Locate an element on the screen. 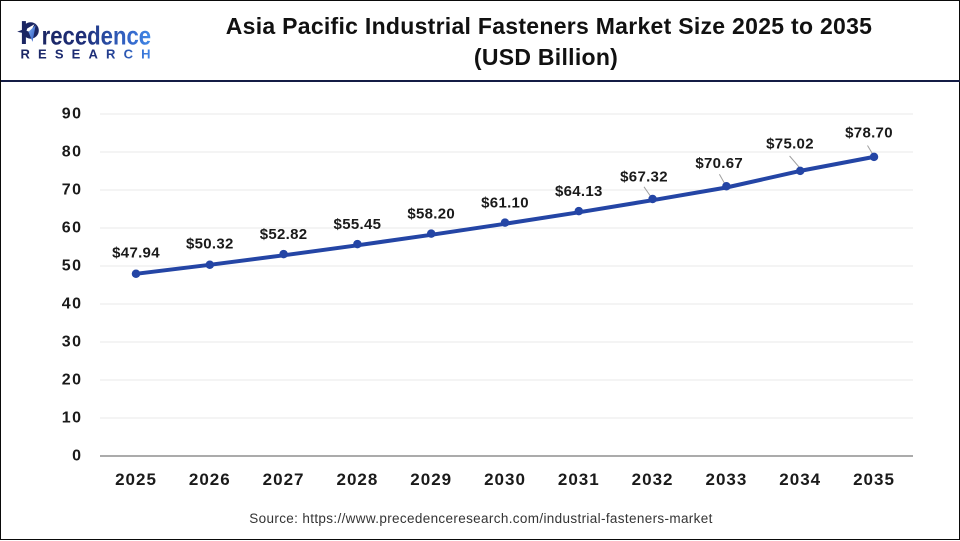 This screenshot has width=960, height=541. svg-text: 10 is located at coordinates (72, 417).